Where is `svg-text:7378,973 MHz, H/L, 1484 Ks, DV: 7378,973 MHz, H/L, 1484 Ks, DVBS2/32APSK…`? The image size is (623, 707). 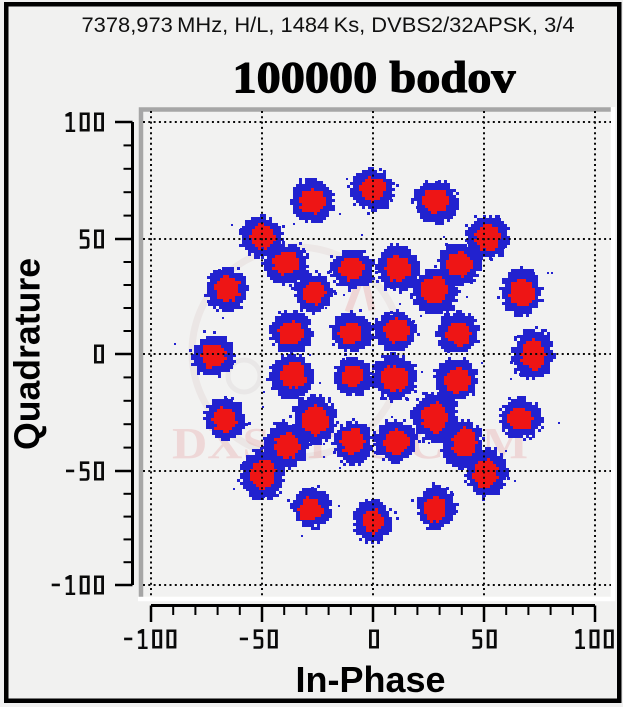 svg-text:7378,973 MHz, H/L, 1484 Ks, DV: 7378,973 MHz, H/L, 1484 Ks, DVBS2/32APSK… is located at coordinates (328, 25).